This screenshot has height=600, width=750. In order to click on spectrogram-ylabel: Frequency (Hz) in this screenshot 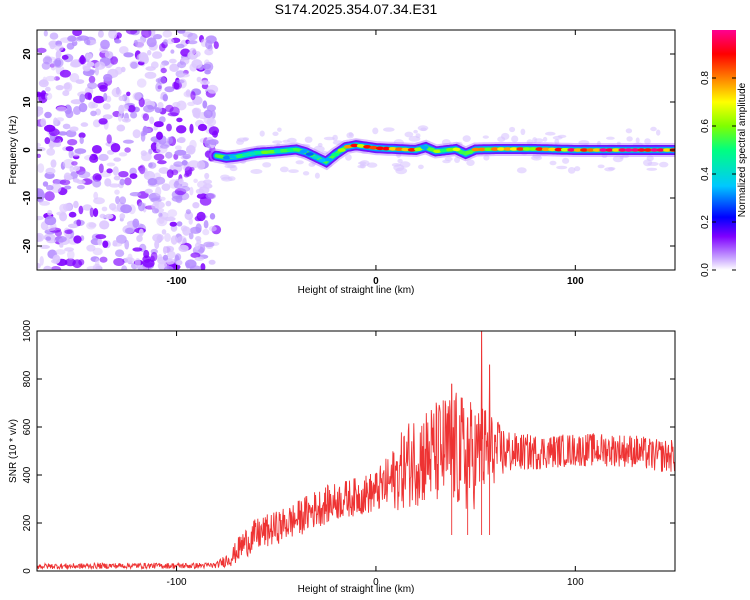, I will do `click(13, 150)`.